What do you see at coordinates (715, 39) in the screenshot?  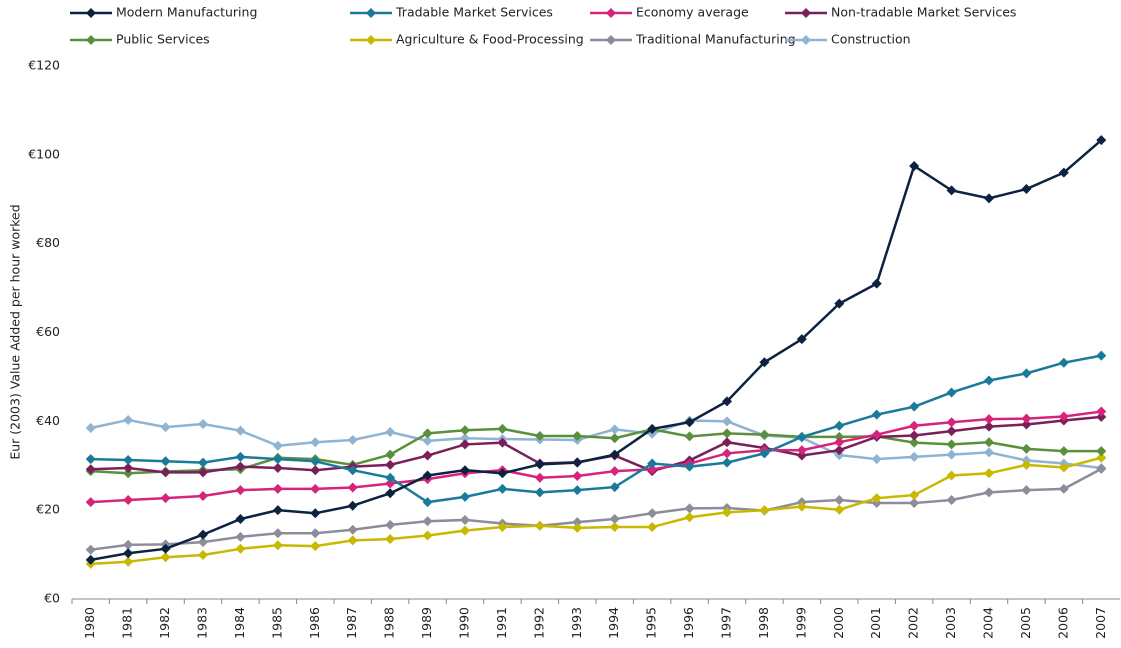 I see `legend-label: Traditional Manufacturing` at bounding box center [715, 39].